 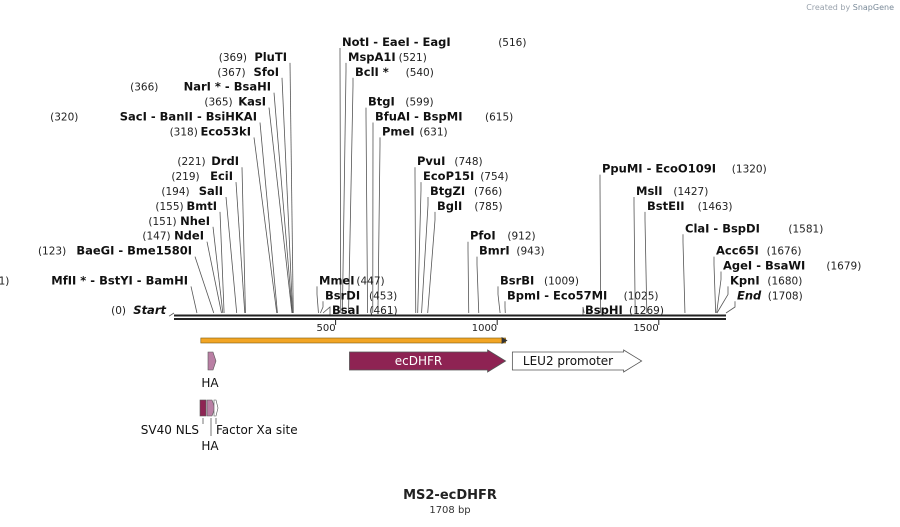 I want to click on credit-prefix: Created by, so click(x=828, y=7).